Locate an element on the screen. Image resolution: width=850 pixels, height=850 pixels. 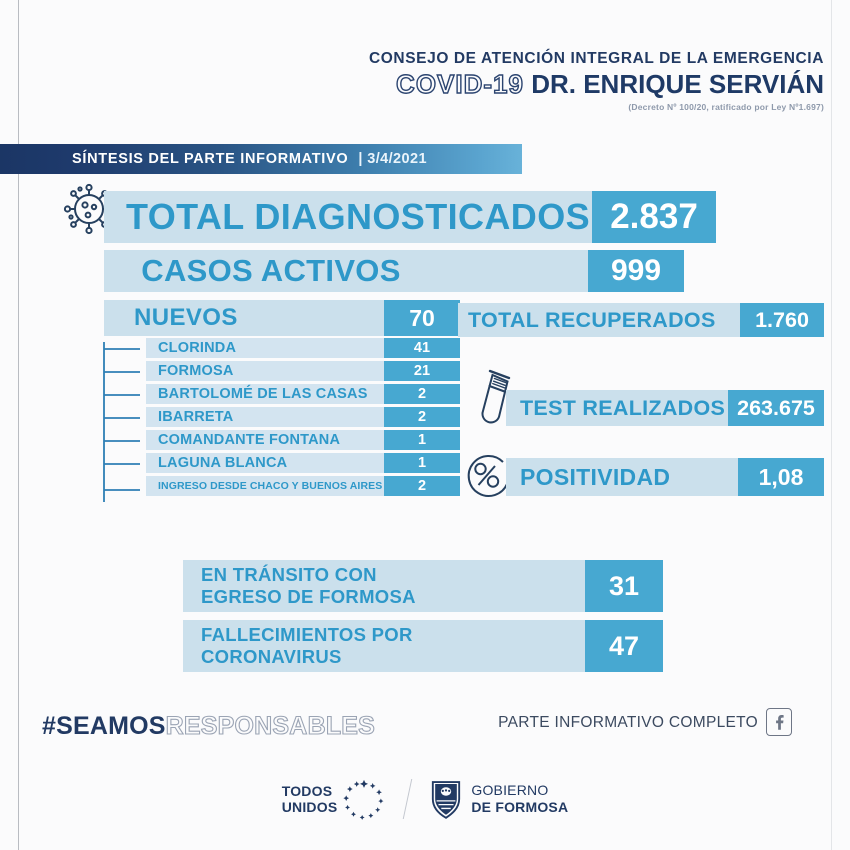
tests-value-cell: 263.675 is located at coordinates (776, 408).